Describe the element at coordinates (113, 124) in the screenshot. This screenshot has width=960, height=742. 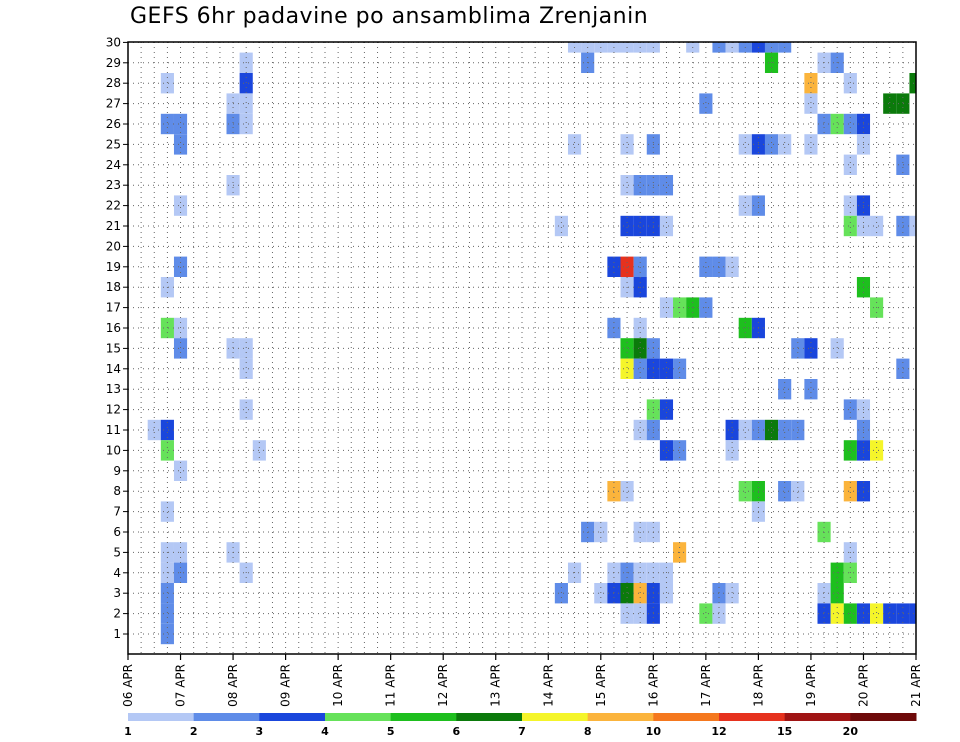
I see `y-tick-label: 26` at that location.